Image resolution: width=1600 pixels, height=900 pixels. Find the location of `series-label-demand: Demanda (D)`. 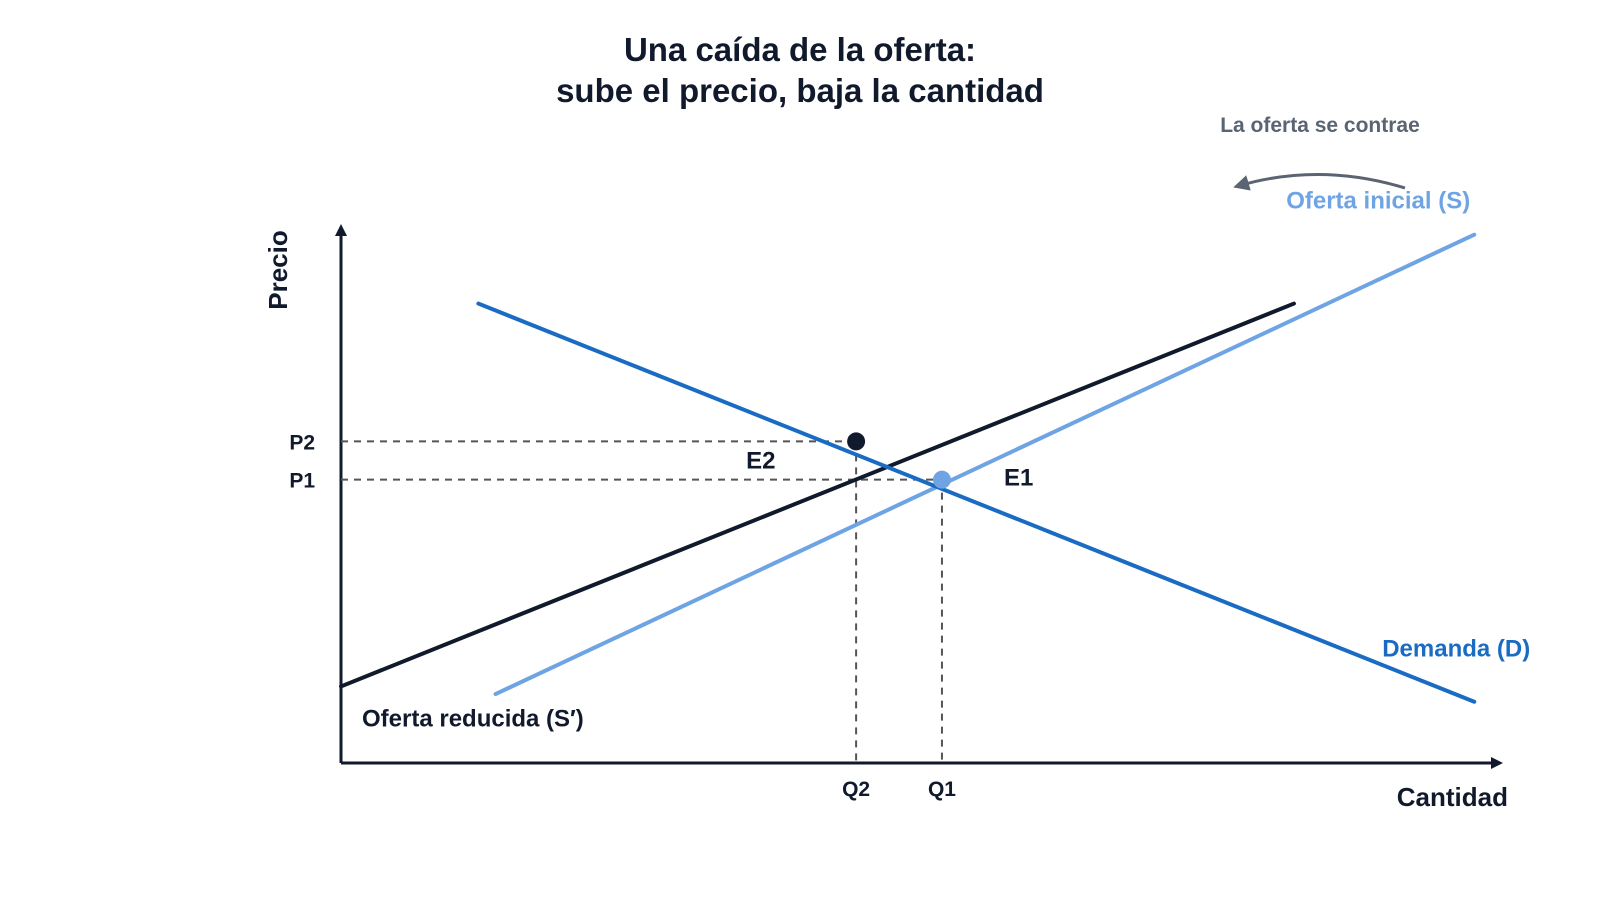

series-label-demand: Demanda (D) is located at coordinates (1456, 649).